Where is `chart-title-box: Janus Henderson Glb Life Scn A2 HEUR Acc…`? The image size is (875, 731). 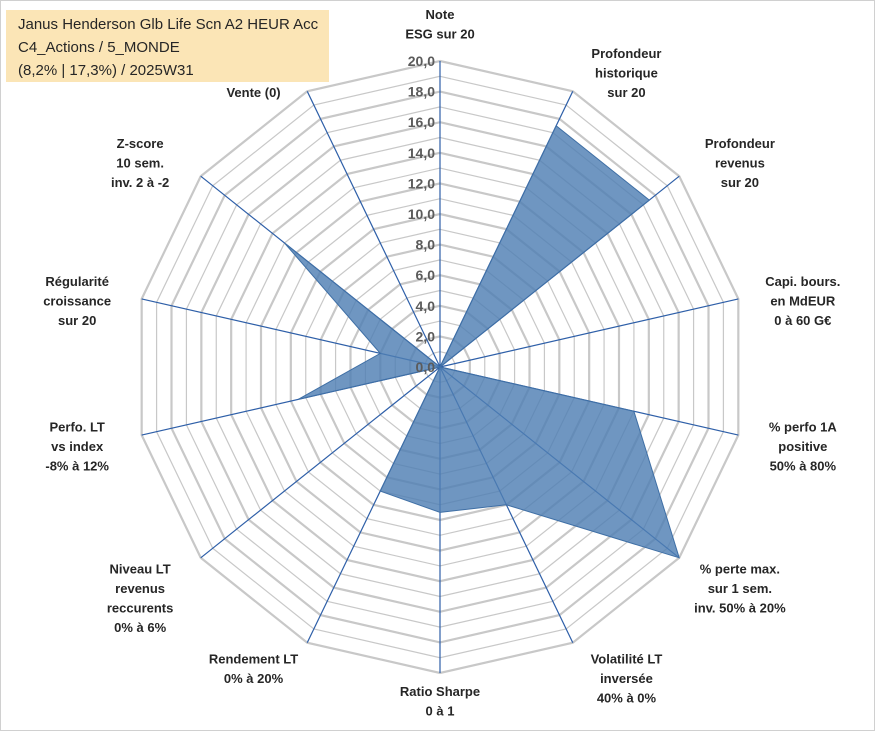
chart-title-box: Janus Henderson Glb Life Scn A2 HEUR Acc… is located at coordinates (167, 46).